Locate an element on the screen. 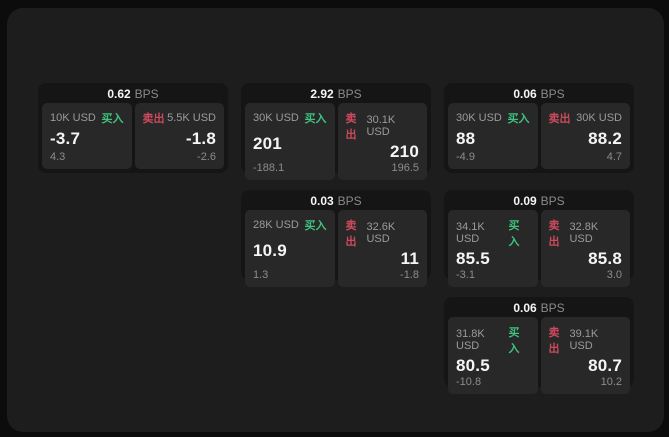 This screenshot has height=437, width=669. sell-tile-top: 卖出 30K USD is located at coordinates (586, 118).